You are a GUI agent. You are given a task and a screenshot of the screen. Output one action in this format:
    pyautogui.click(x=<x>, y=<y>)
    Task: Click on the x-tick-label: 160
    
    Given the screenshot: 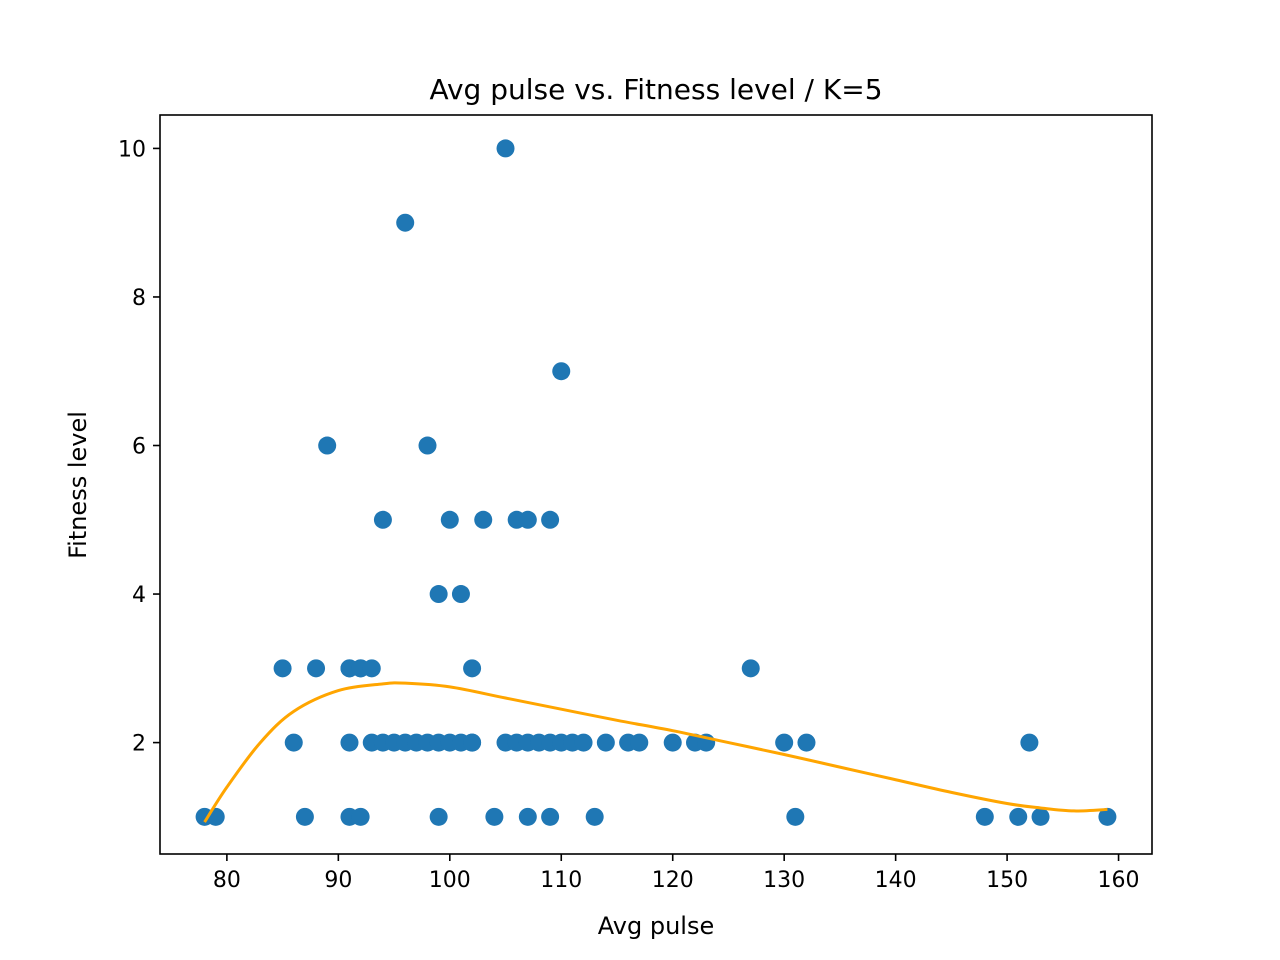 What is the action you would take?
    pyautogui.click(x=1119, y=880)
    